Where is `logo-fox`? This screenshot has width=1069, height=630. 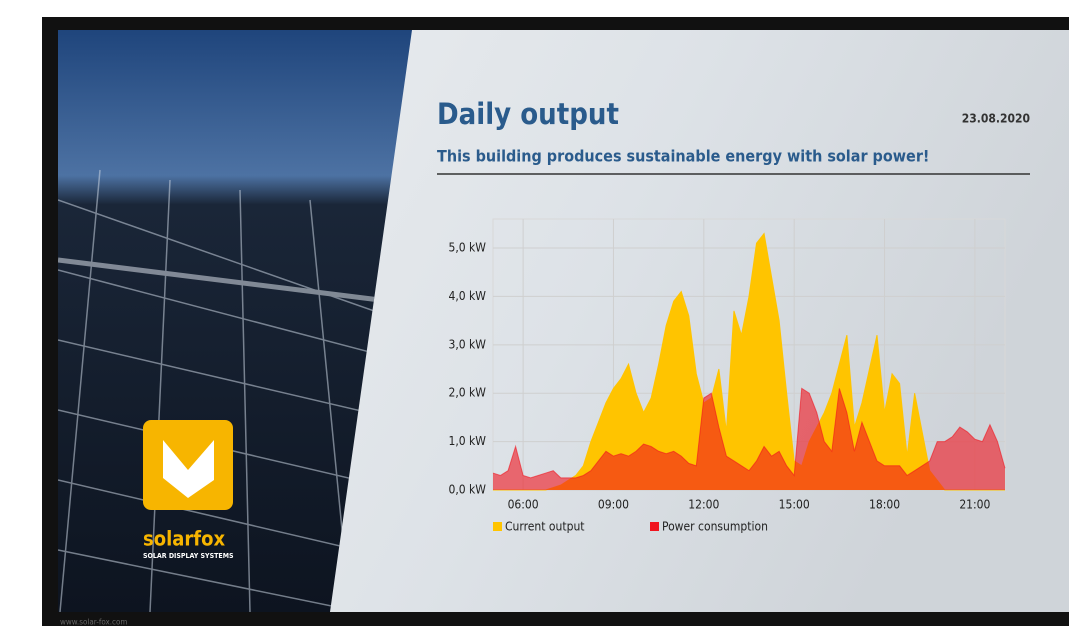
logo-fox is located at coordinates (188, 469).